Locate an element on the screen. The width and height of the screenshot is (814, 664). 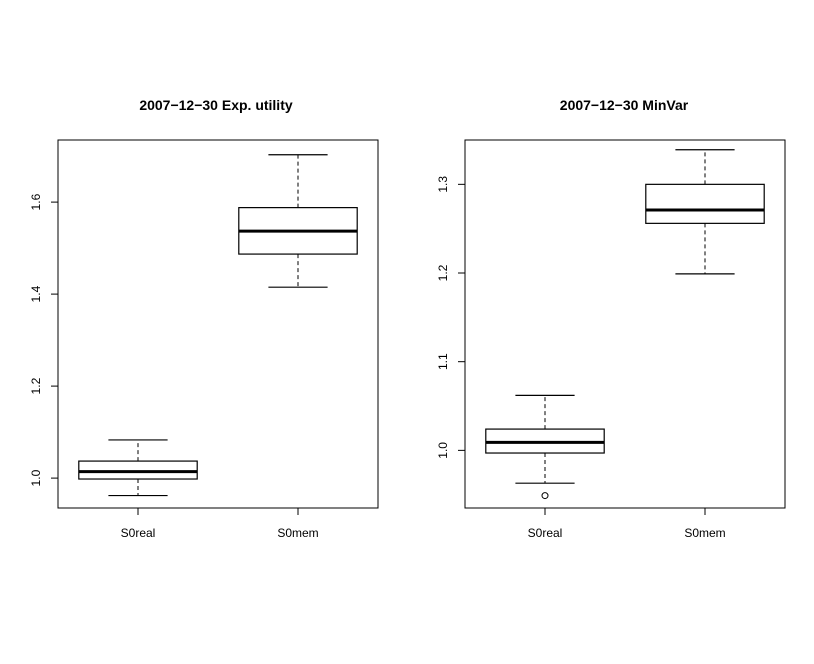
y-tick-label: 1.1 is located at coordinates (443, 361).